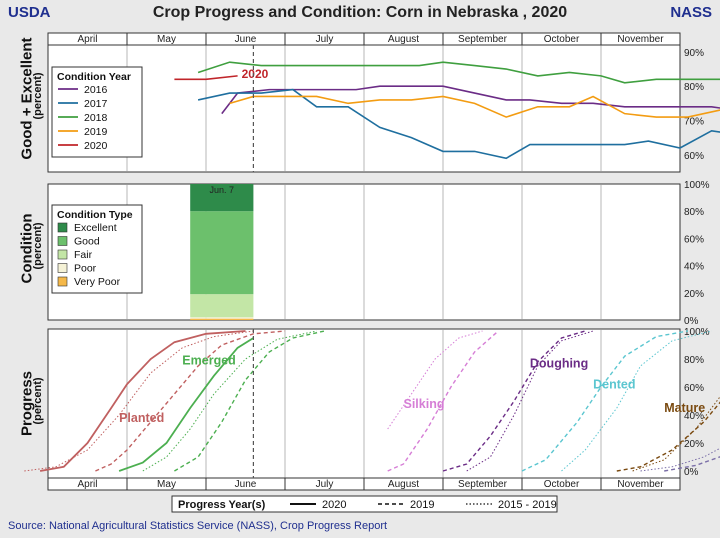  Describe the element at coordinates (62, 241) in the screenshot. I see `legend-swatch-good` at that location.